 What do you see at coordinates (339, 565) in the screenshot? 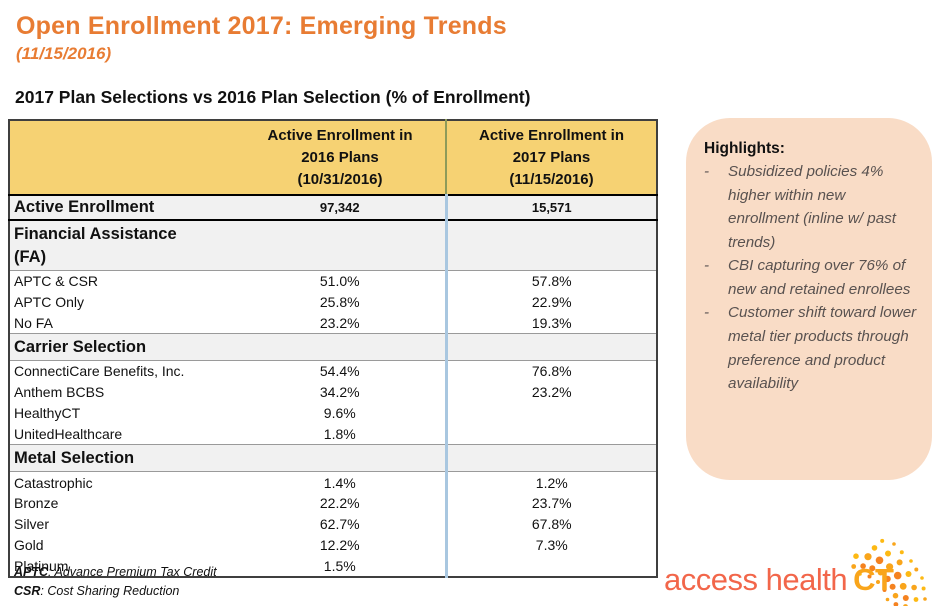
I see `value-2016-cell: 1.5%` at bounding box center [339, 565].